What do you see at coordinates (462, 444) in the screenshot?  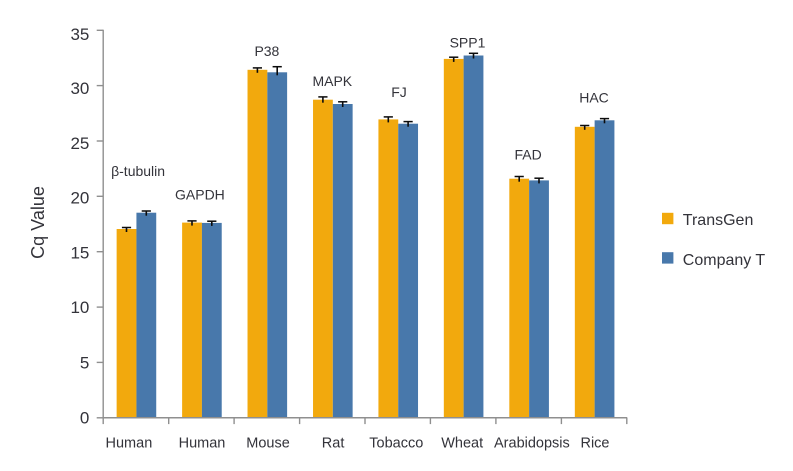 I see `svg-text: Wheat` at bounding box center [462, 444].